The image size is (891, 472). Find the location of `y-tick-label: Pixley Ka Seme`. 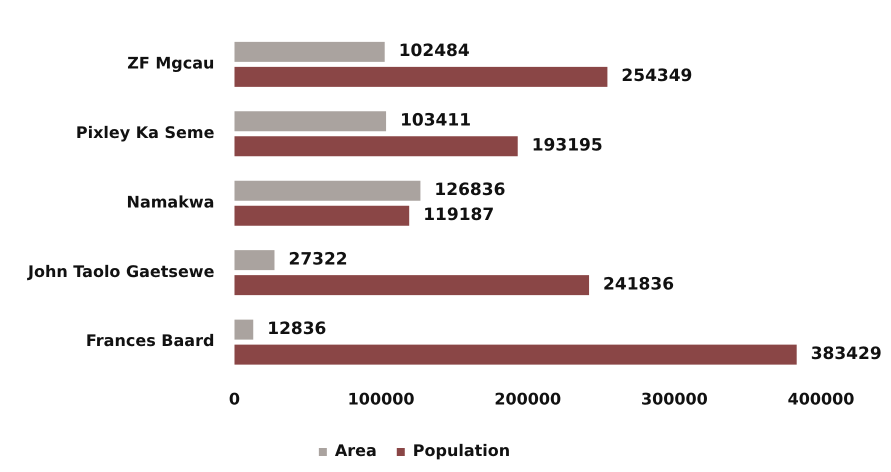

y-tick-label: Pixley Ka Seme is located at coordinates (145, 132).